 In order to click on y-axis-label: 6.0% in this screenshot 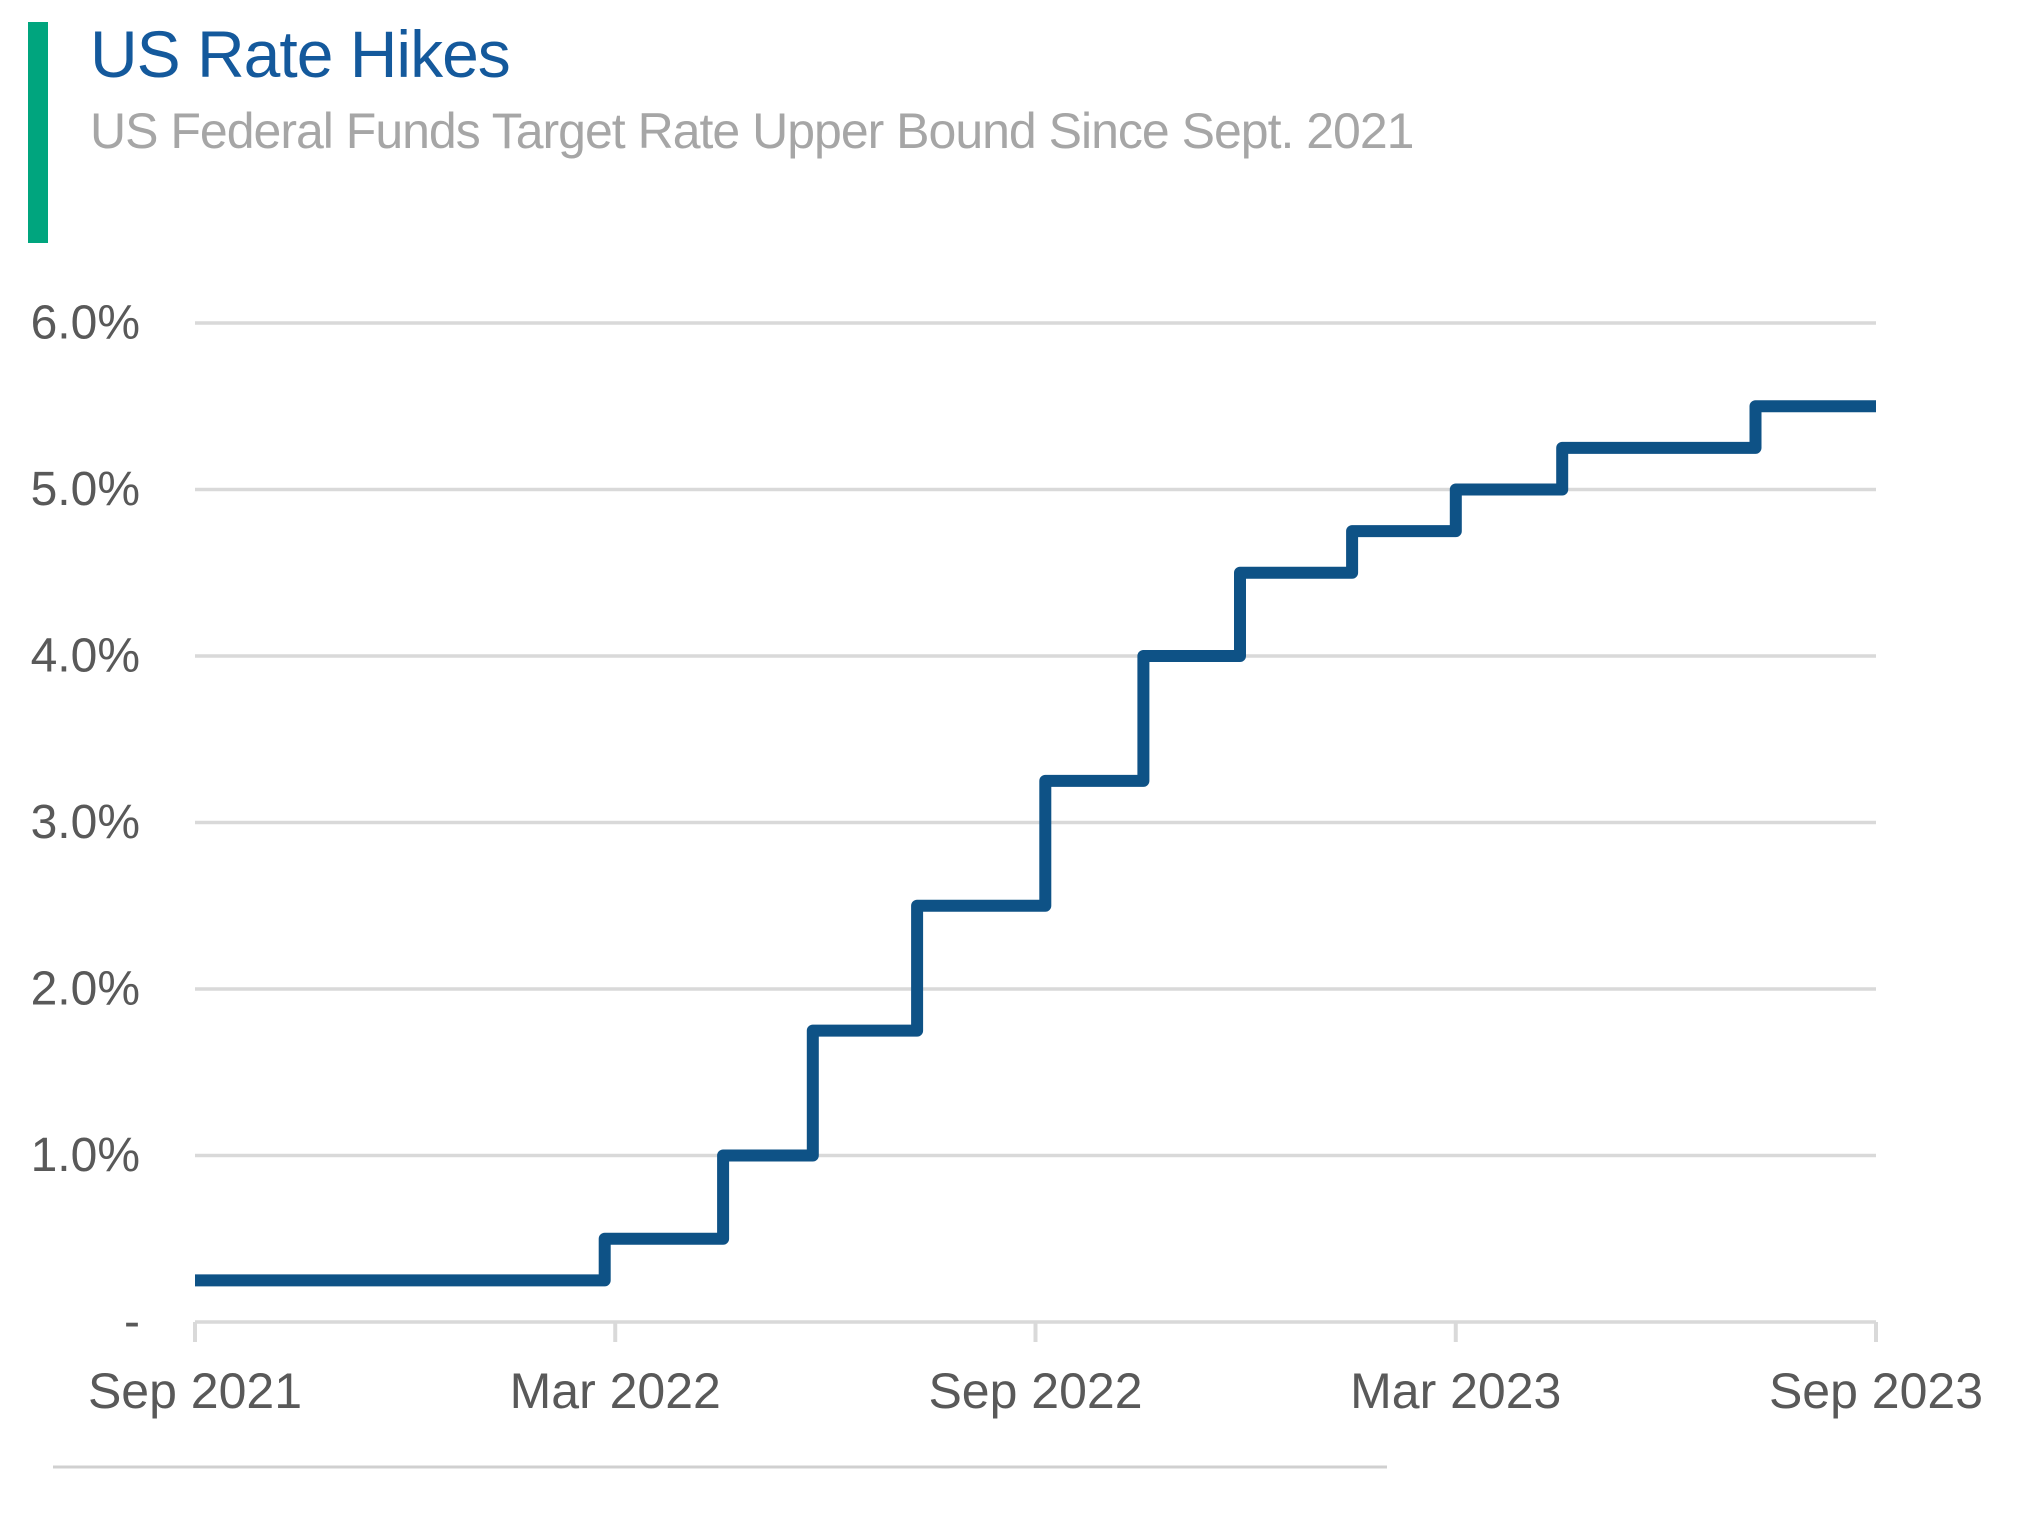, I will do `click(85, 323)`.